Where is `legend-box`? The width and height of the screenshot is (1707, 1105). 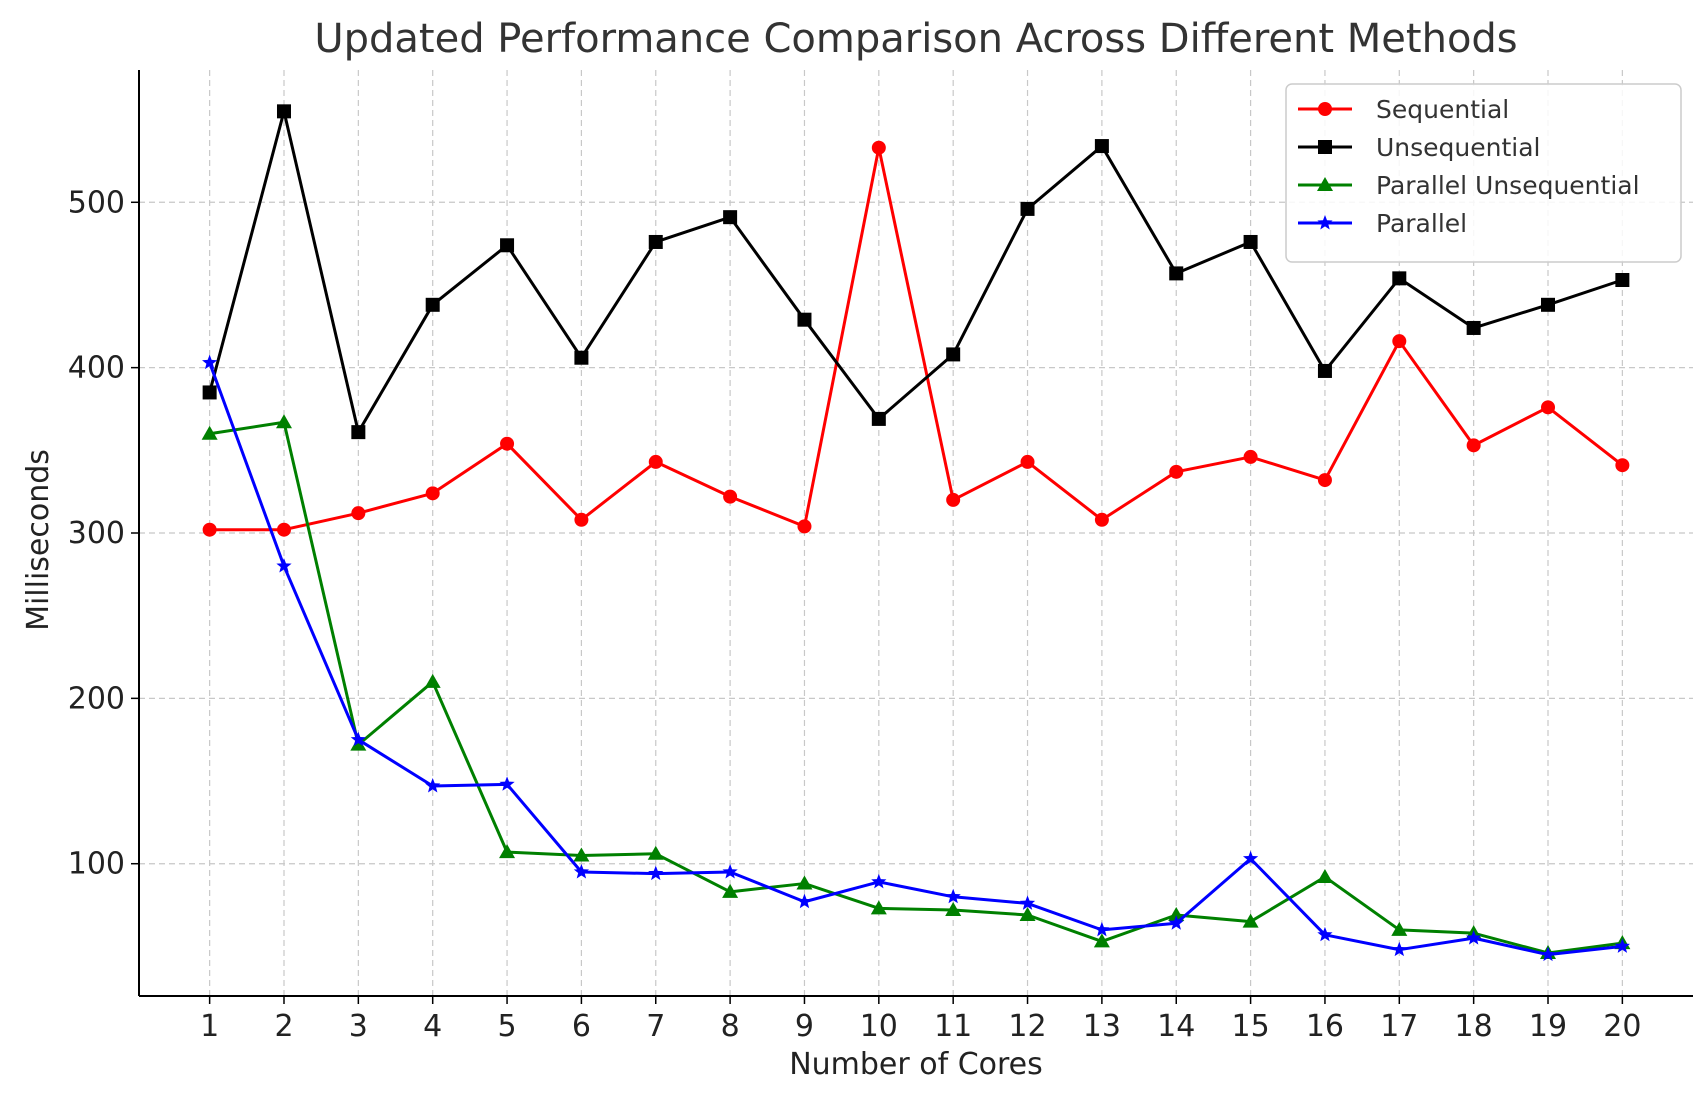 legend-box is located at coordinates (1483, 173).